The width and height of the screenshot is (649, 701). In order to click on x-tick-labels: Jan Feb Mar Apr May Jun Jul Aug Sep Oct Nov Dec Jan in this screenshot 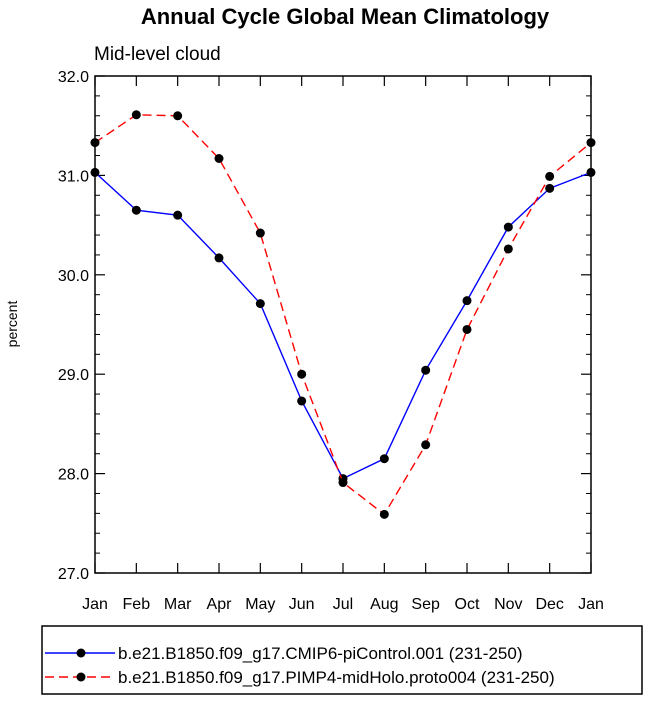, I will do `click(343, 604)`.